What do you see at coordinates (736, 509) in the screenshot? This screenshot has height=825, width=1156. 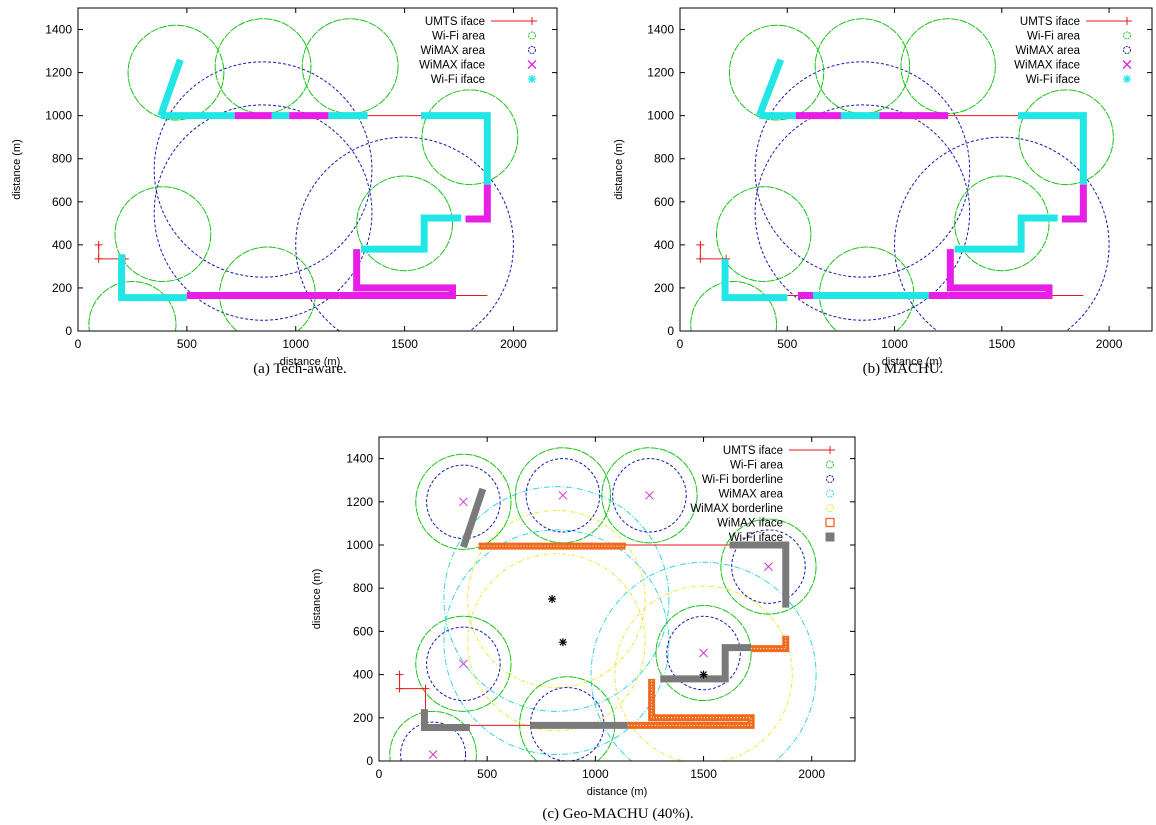 I see `legend-entry-label: WiMAX borderline` at bounding box center [736, 509].